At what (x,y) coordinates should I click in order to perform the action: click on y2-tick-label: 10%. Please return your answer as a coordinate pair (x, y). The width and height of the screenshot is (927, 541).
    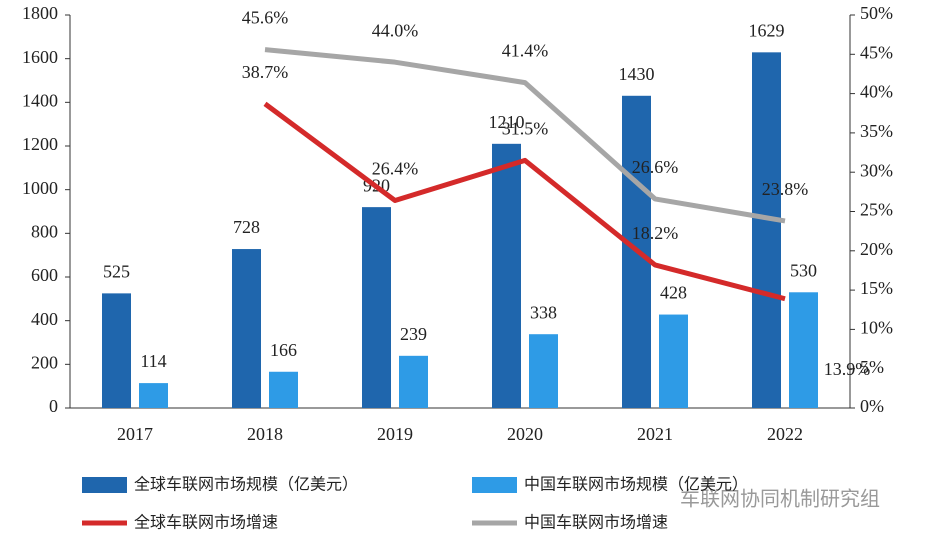
    Looking at the image, I should click on (876, 328).